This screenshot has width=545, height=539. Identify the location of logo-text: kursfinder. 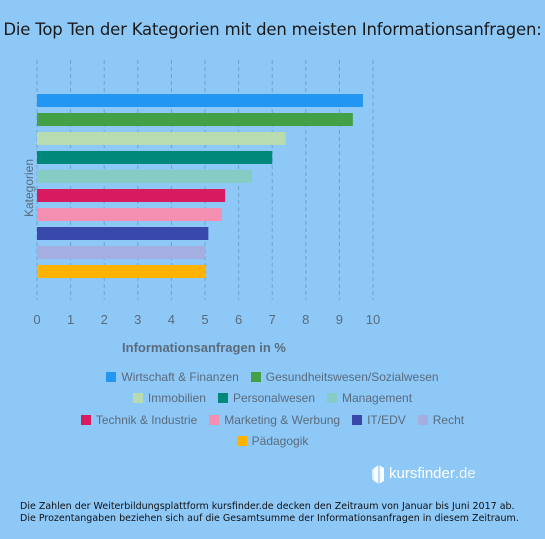
(422, 473).